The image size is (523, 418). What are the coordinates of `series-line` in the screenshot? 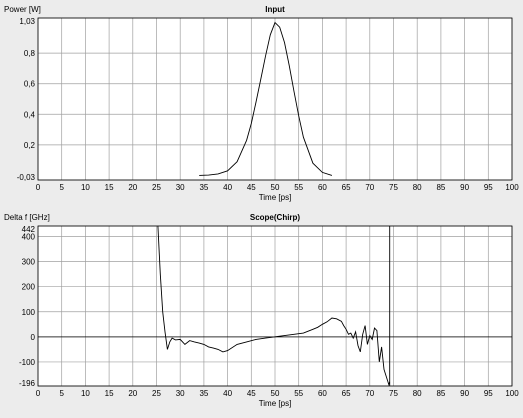 It's located at (266, 98).